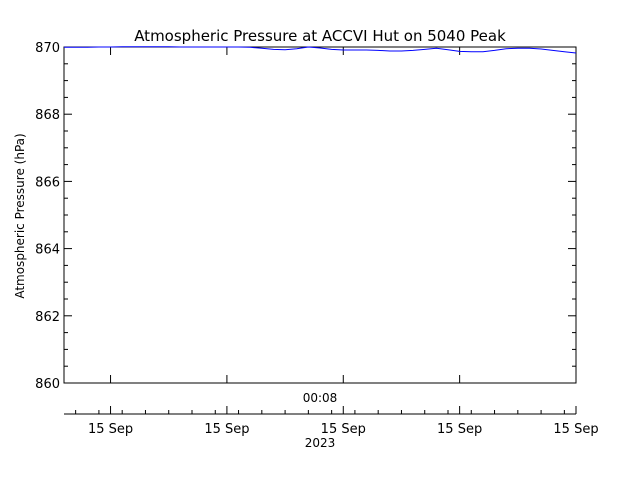 This screenshot has width=640, height=480. I want to click on y-tick-label: 862, so click(47, 317).